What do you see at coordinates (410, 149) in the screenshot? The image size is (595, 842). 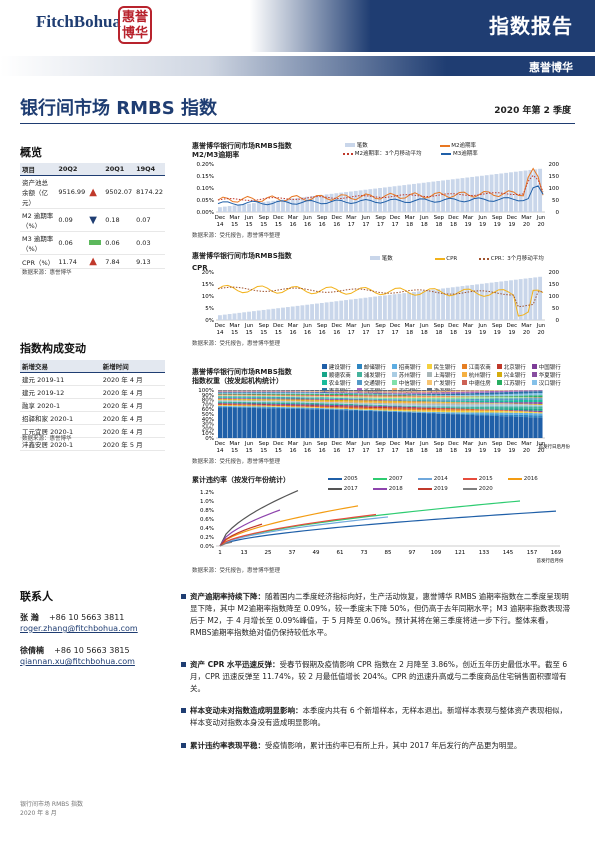 I see `chart1-legend: 笔数 M2逾期率 M2逾期率：3个月移动平均 M3逾期率` at bounding box center [410, 149].